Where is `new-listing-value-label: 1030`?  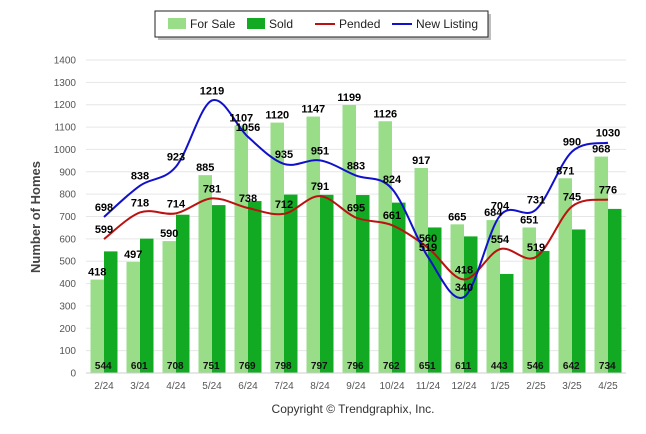 new-listing-value-label: 1030 is located at coordinates (608, 134).